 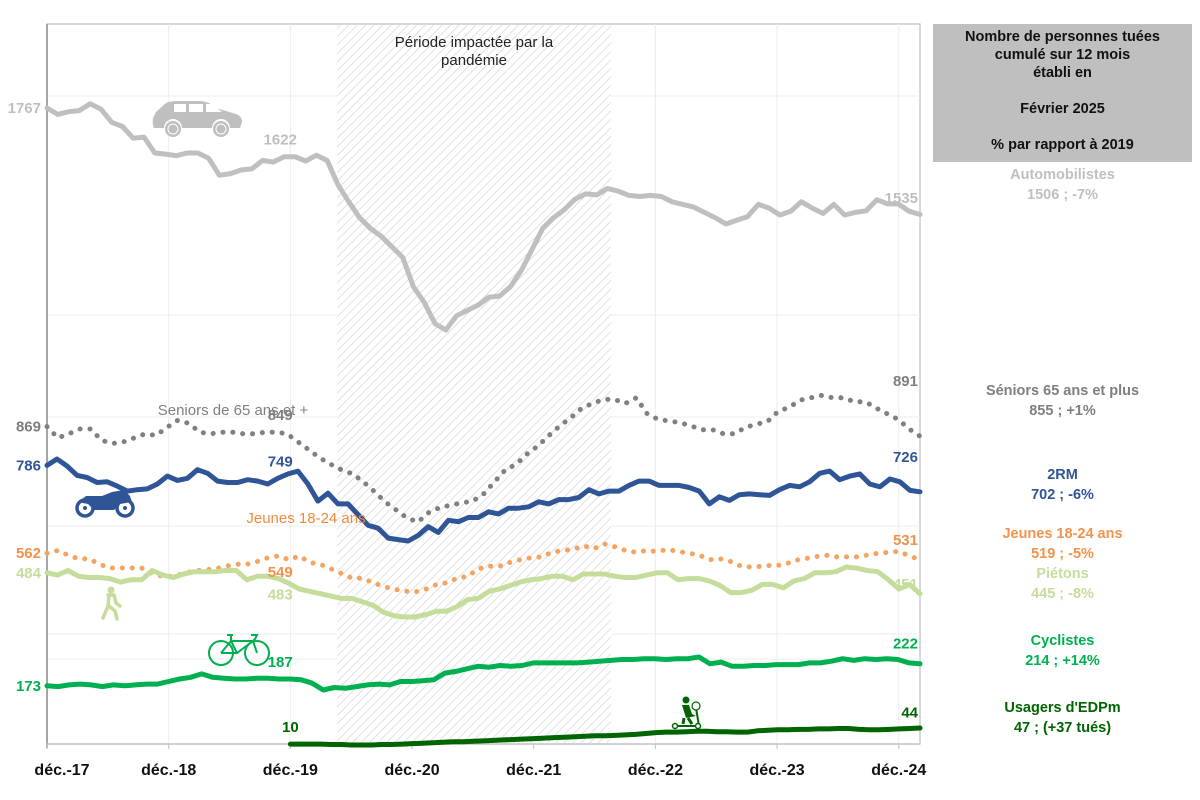 I want to click on data-label: 451, so click(x=905, y=584).